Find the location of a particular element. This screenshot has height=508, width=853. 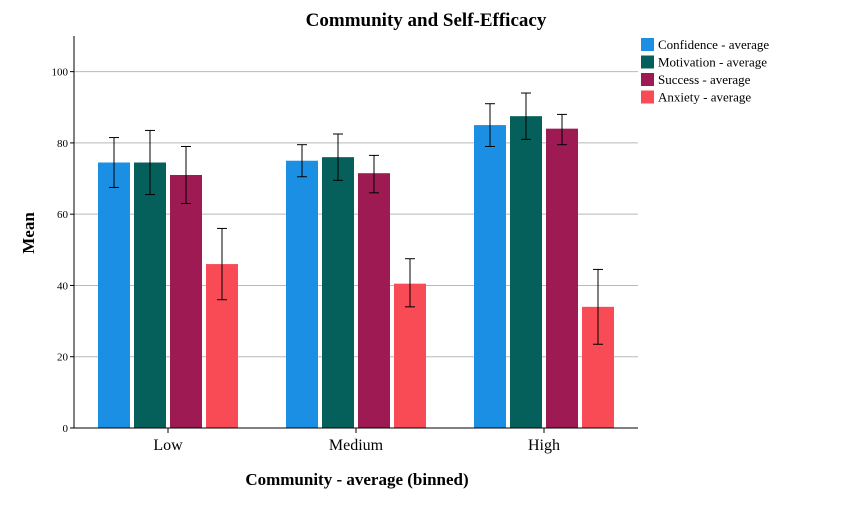

y-tick-label: 80 is located at coordinates (63, 144).